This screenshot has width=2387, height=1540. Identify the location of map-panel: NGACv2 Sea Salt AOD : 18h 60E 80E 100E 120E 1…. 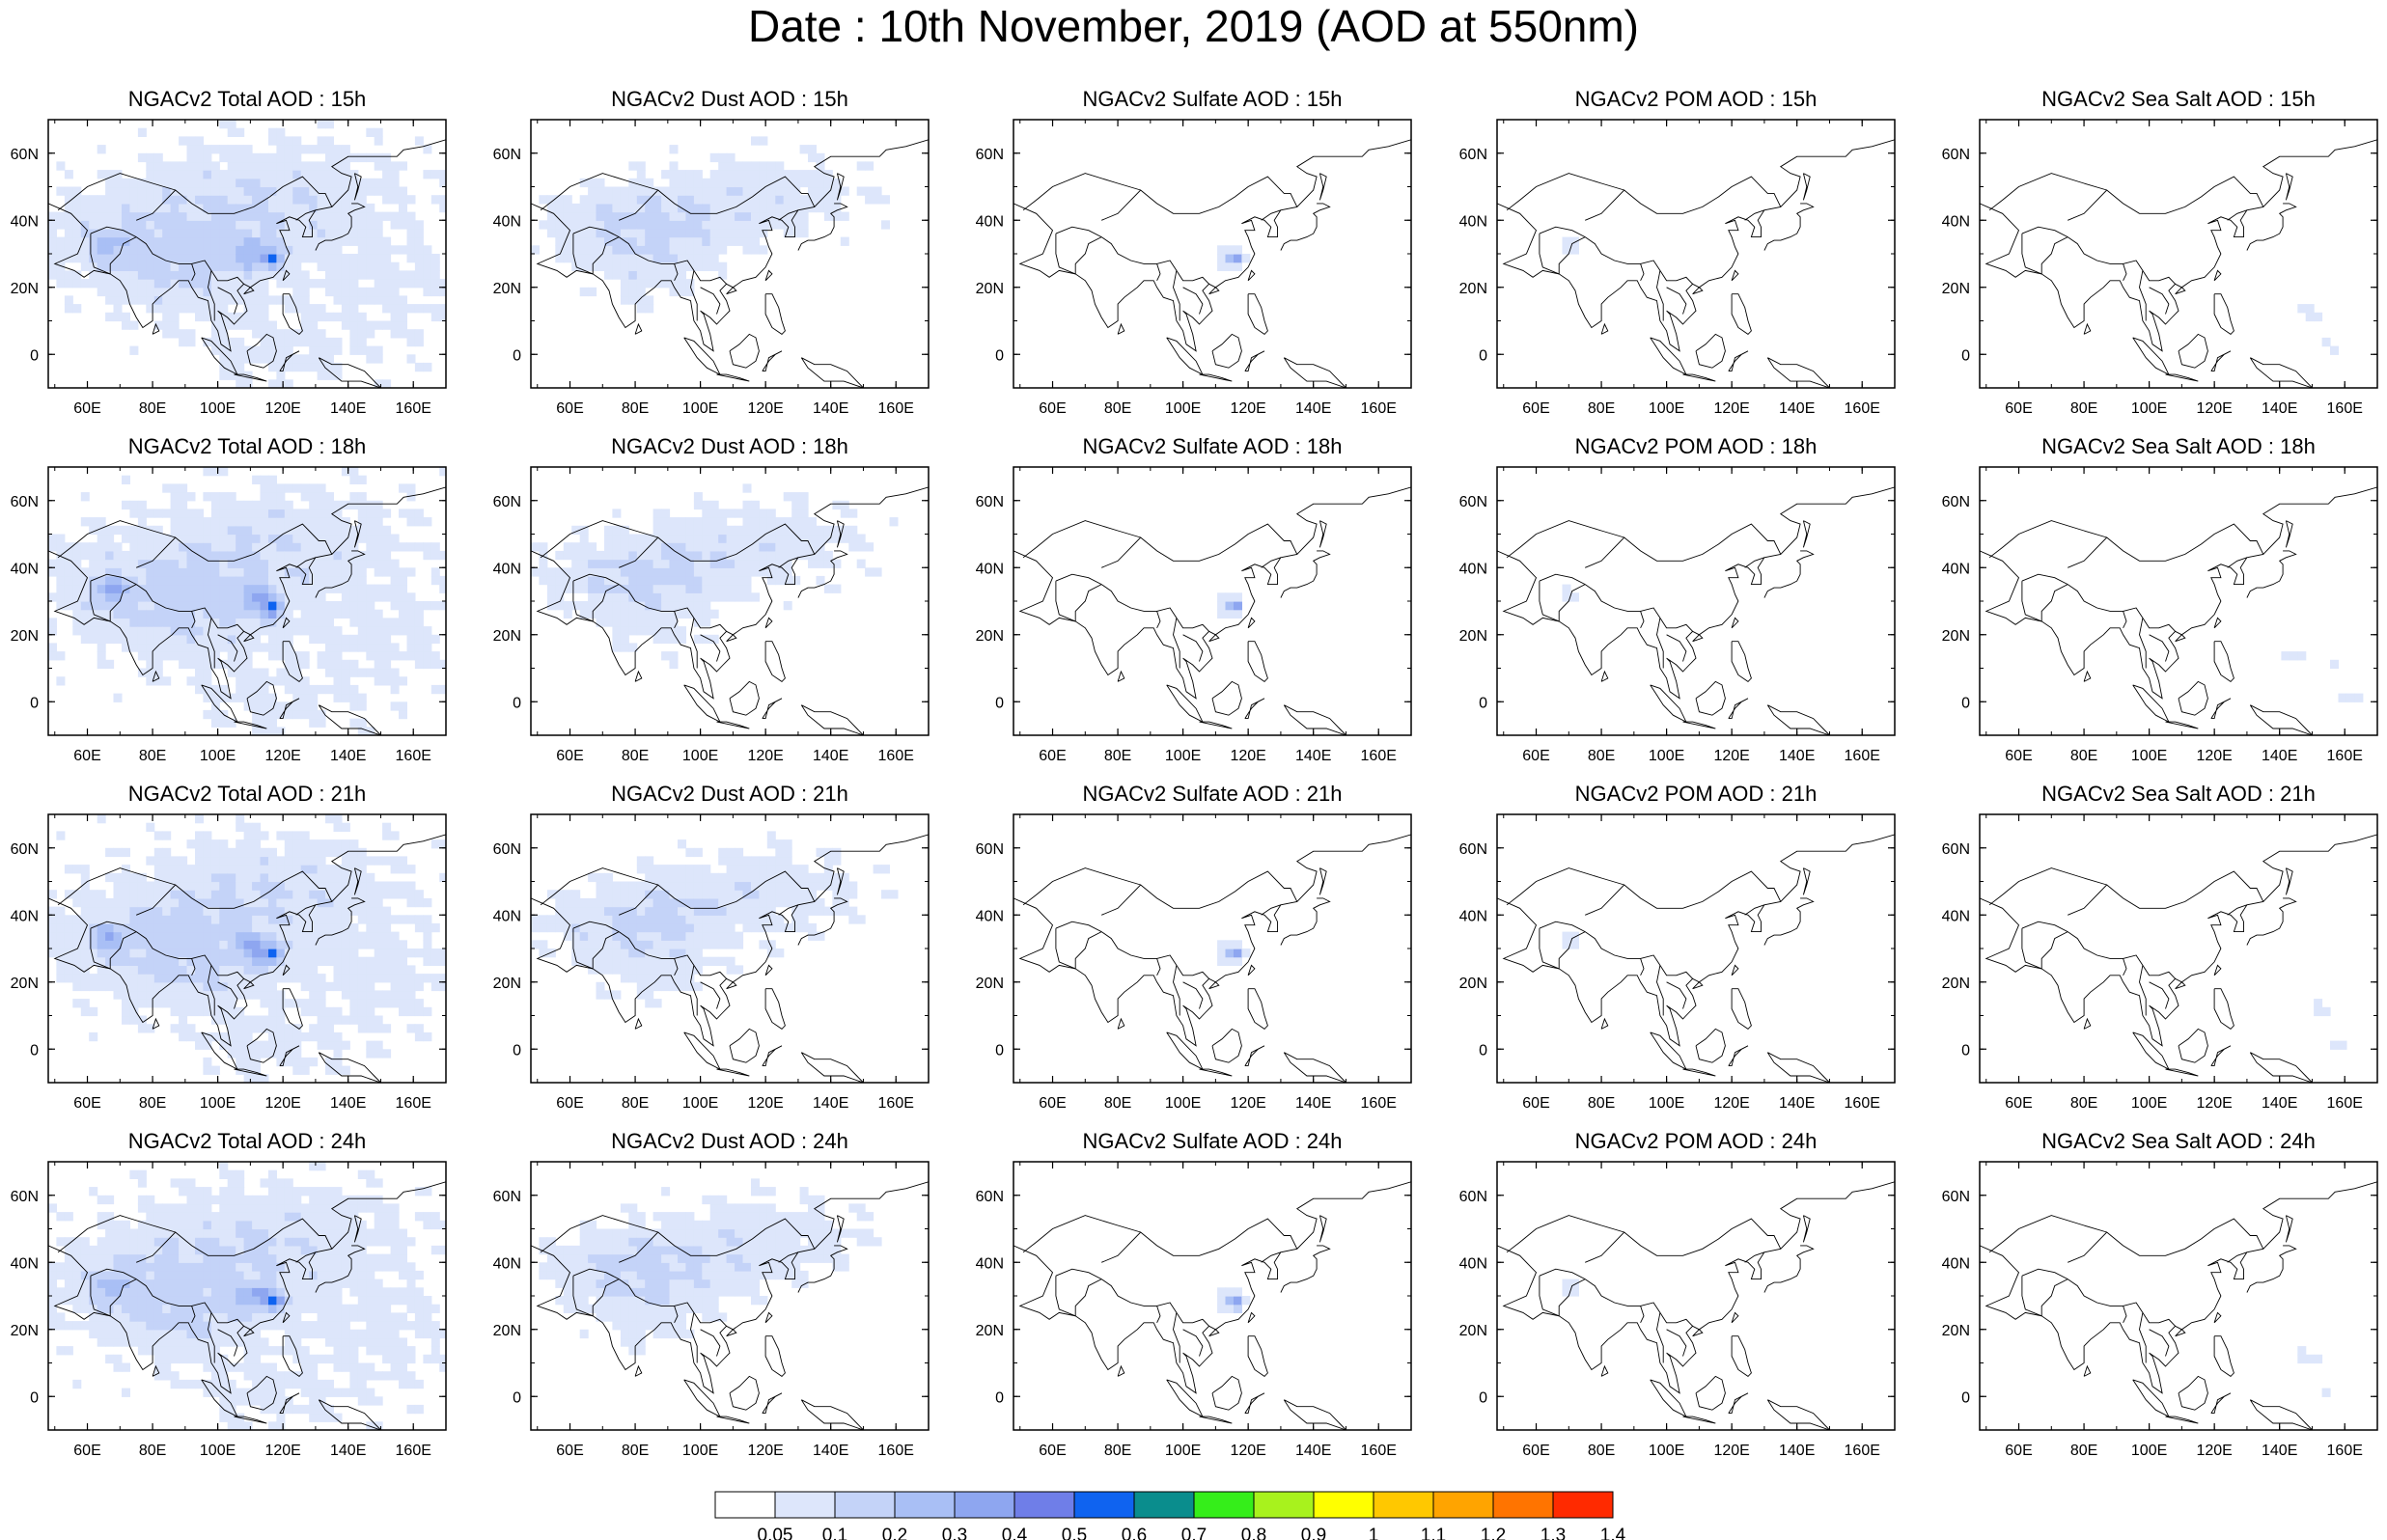
(2160, 599).